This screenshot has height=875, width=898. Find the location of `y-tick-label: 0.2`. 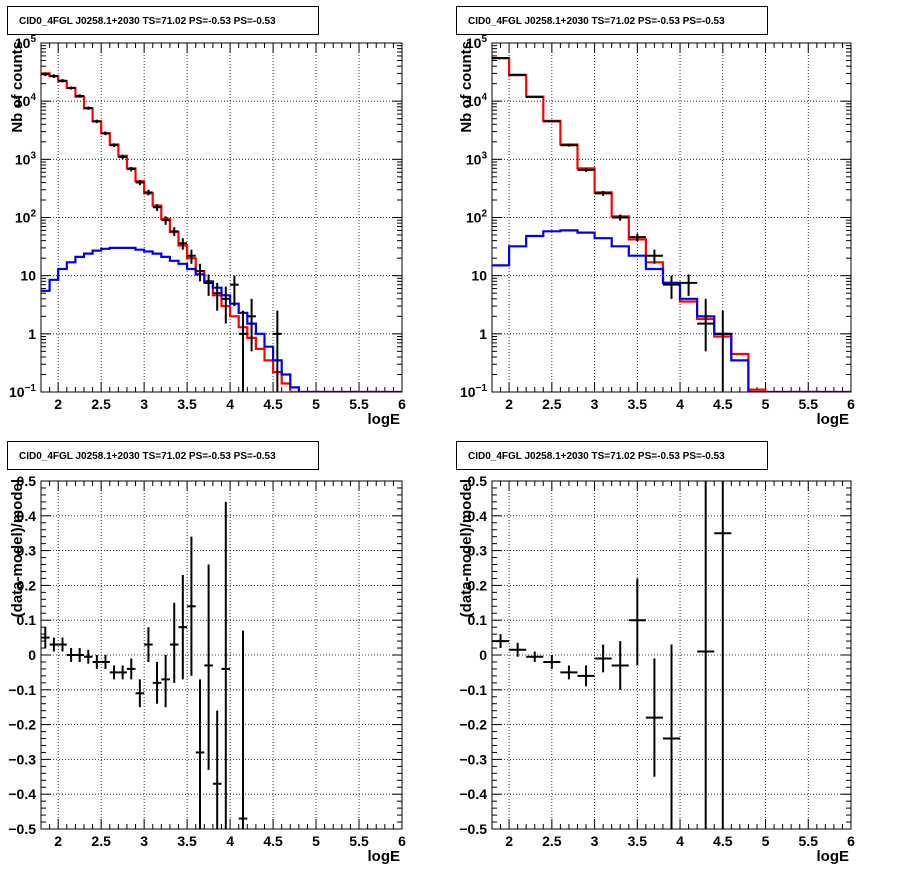

y-tick-label: 0.2 is located at coordinates (478, 585).